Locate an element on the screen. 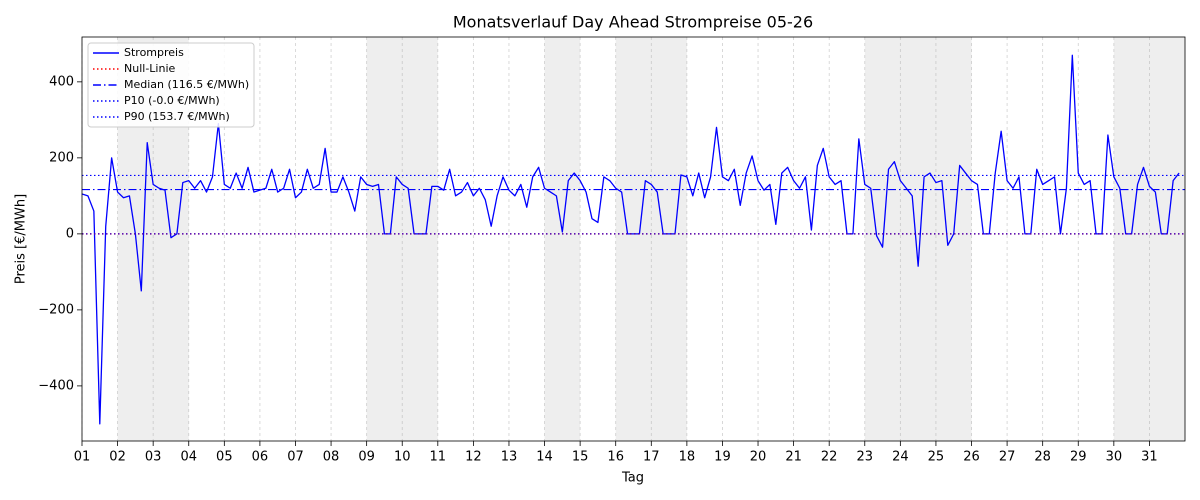  x-tick-label: 24 is located at coordinates (900, 457).